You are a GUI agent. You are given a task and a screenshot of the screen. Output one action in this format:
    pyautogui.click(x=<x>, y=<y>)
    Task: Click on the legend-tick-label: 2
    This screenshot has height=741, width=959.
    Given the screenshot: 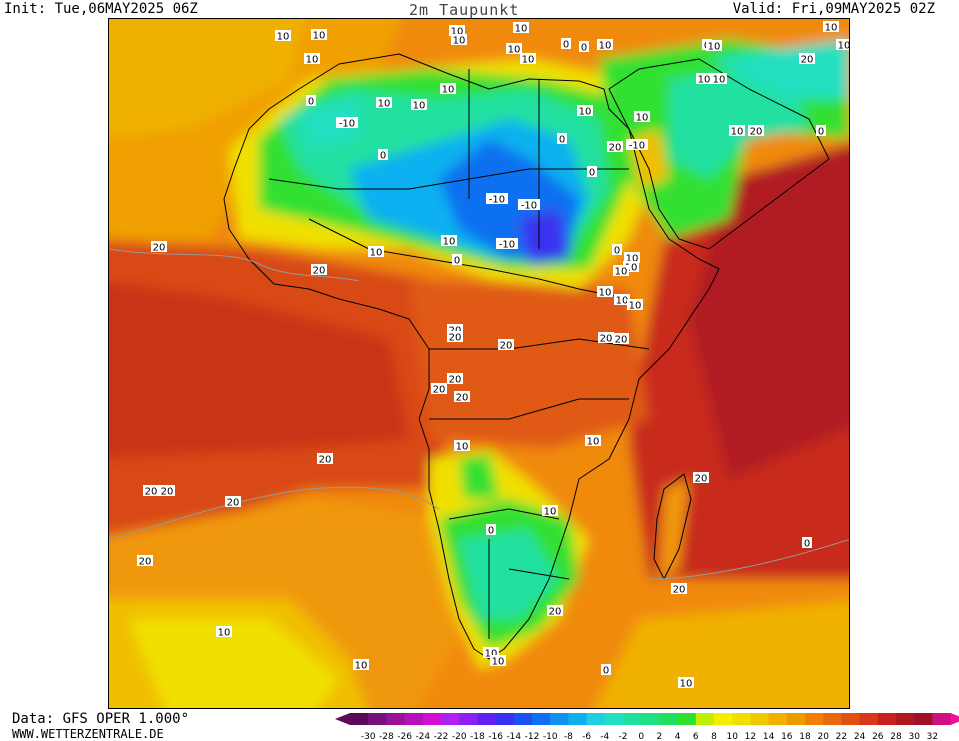 What is the action you would take?
    pyautogui.click(x=660, y=736)
    